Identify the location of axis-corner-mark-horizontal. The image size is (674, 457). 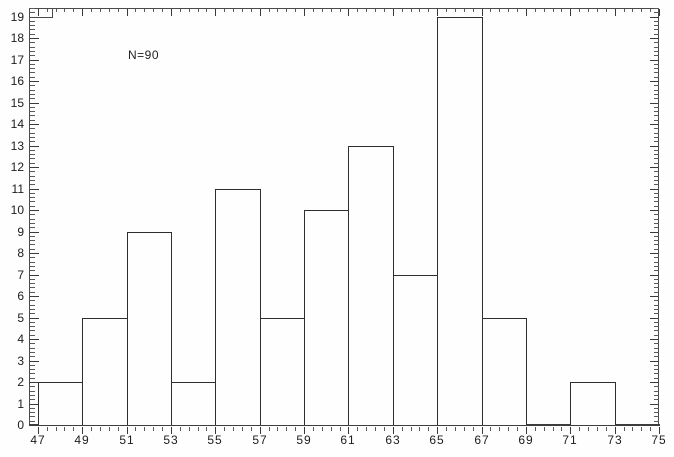
(40, 17).